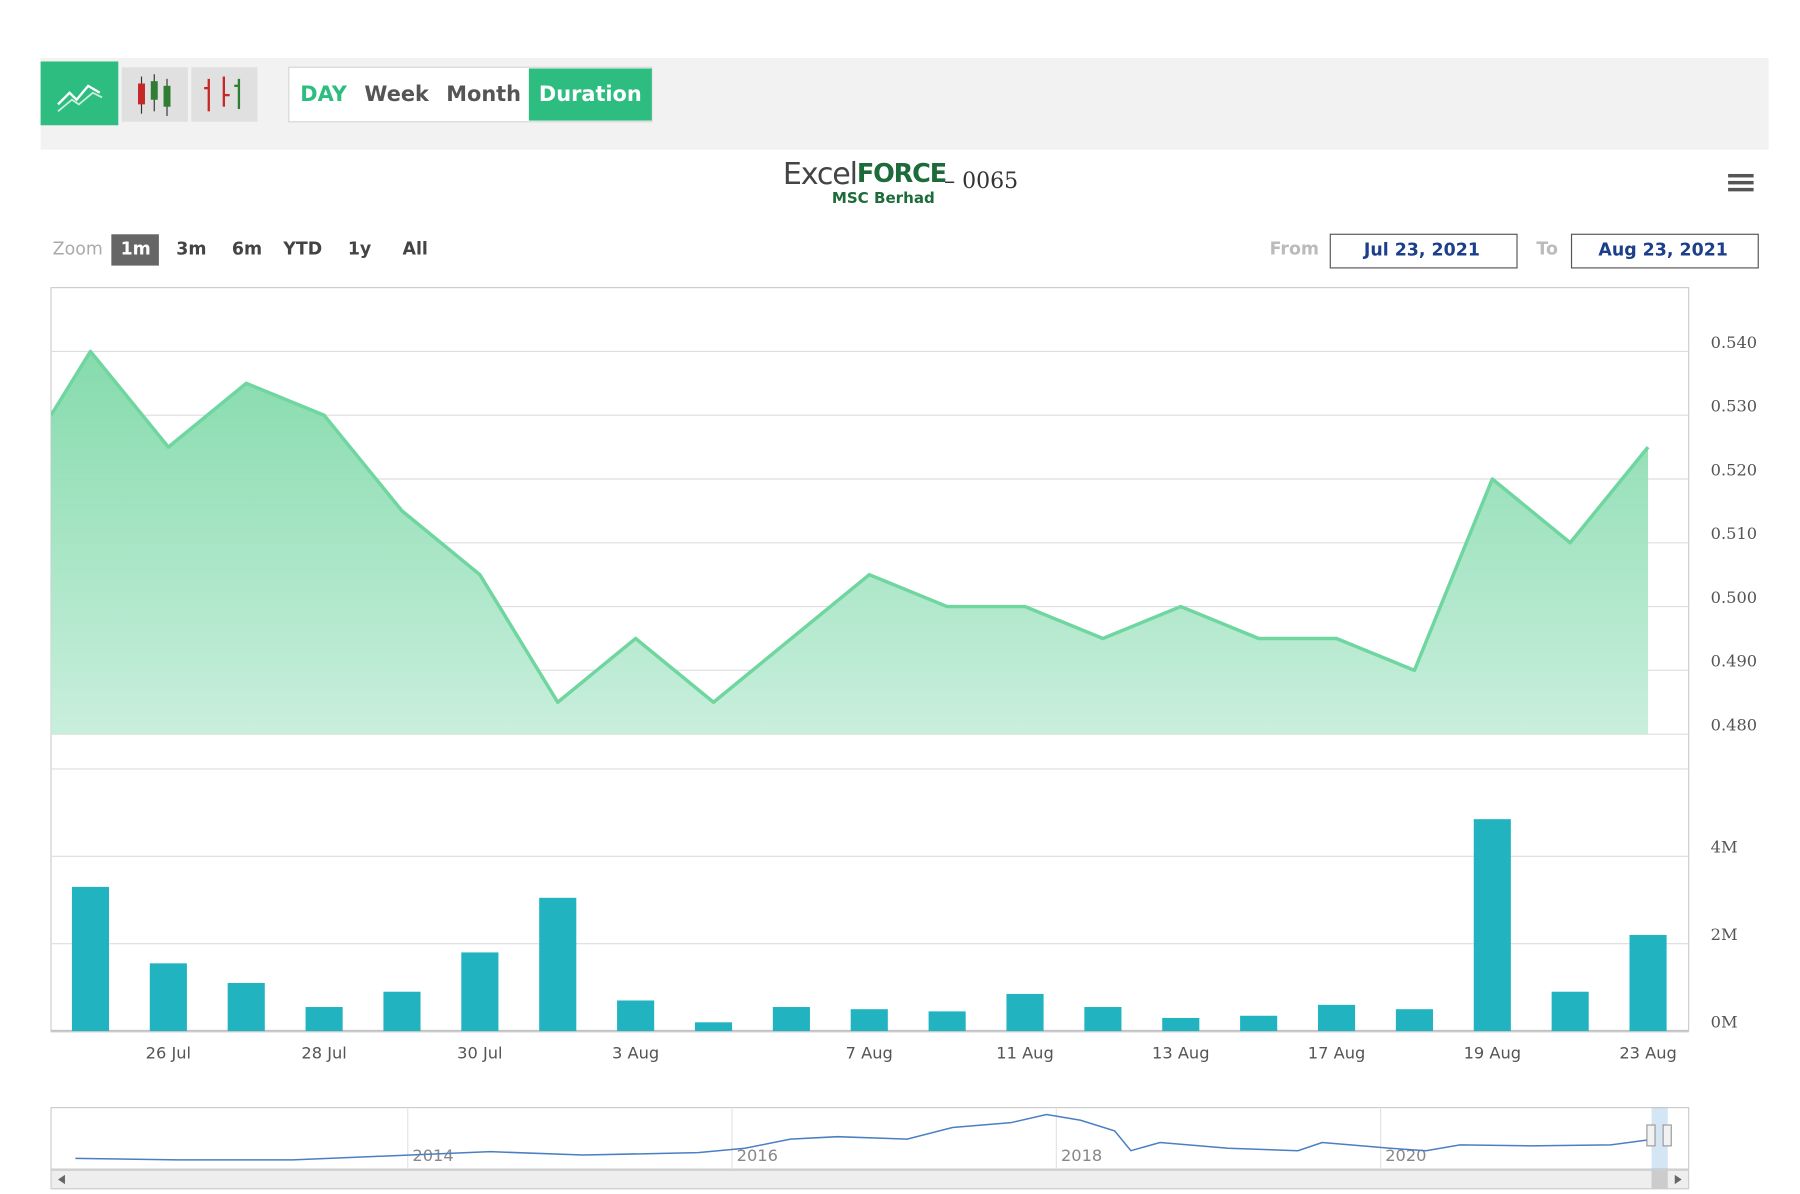 This screenshot has height=1194, width=1800. Describe the element at coordinates (870, 1179) in the screenshot. I see `scrollbar` at that location.